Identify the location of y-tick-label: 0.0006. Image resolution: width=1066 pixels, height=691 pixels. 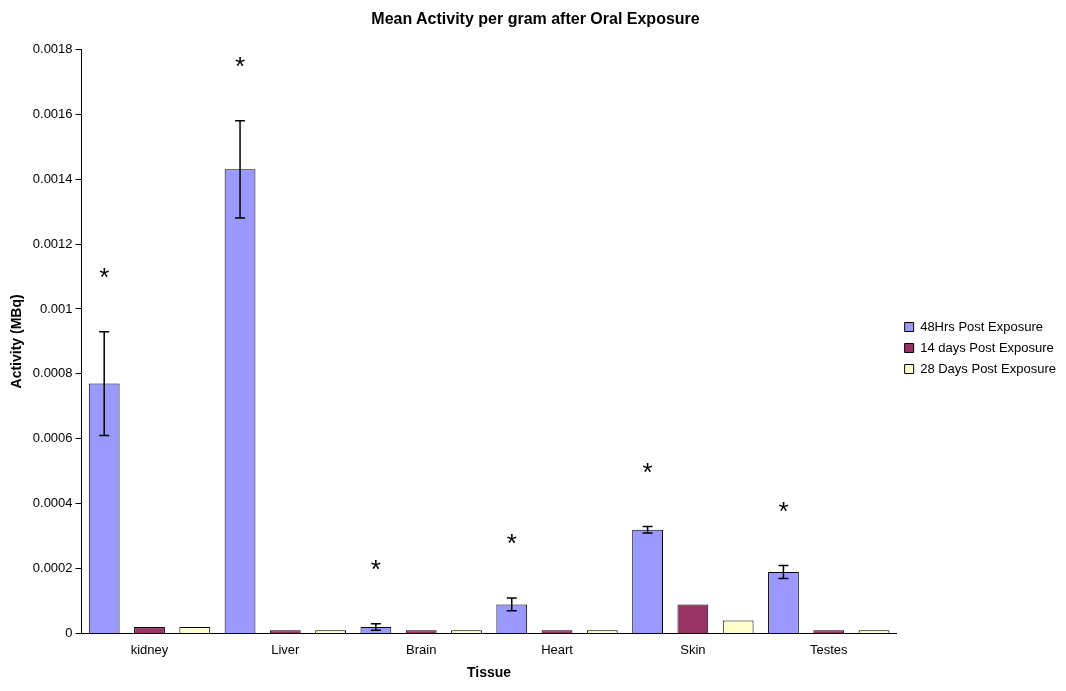
(52, 438).